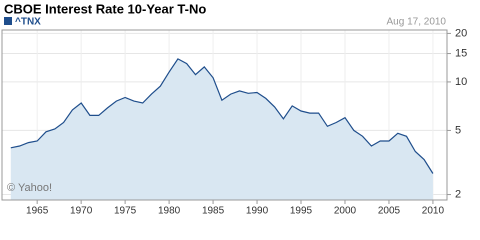 This screenshot has height=240, width=480. I want to click on x-tick-label: 2005, so click(389, 211).